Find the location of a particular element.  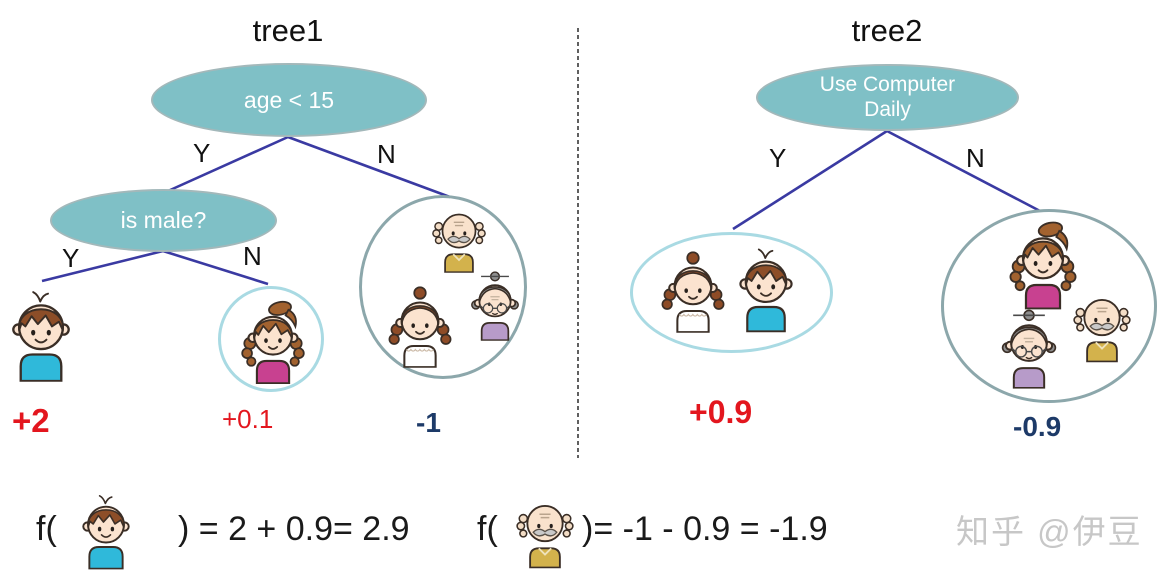

formula1-prefix: f( is located at coordinates (46, 529).